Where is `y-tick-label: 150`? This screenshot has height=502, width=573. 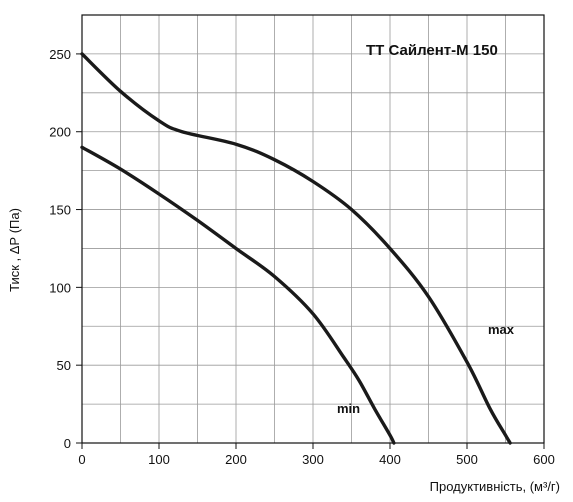 y-tick-label: 150 is located at coordinates (60, 210).